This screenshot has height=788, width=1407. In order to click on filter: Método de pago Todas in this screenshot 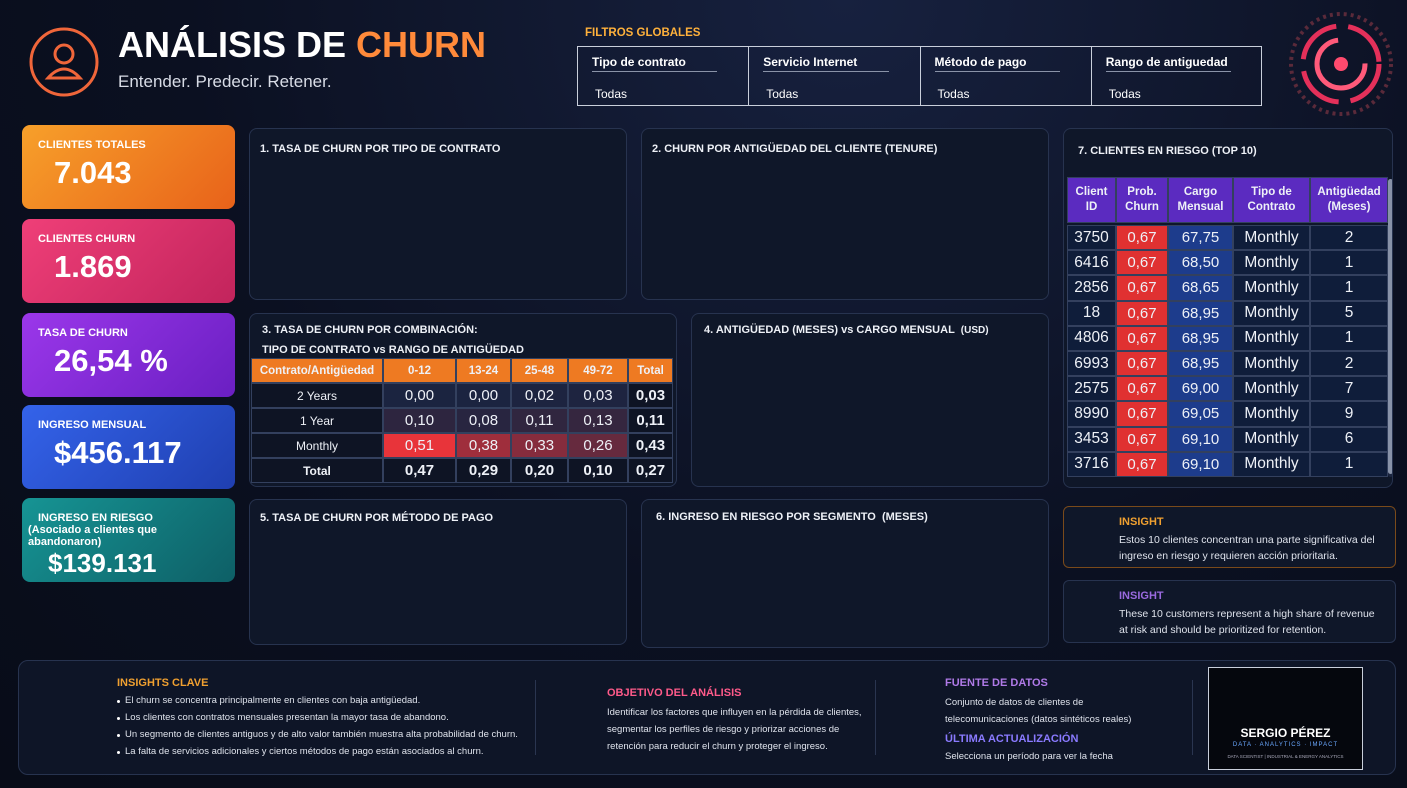, I will do `click(1006, 76)`.